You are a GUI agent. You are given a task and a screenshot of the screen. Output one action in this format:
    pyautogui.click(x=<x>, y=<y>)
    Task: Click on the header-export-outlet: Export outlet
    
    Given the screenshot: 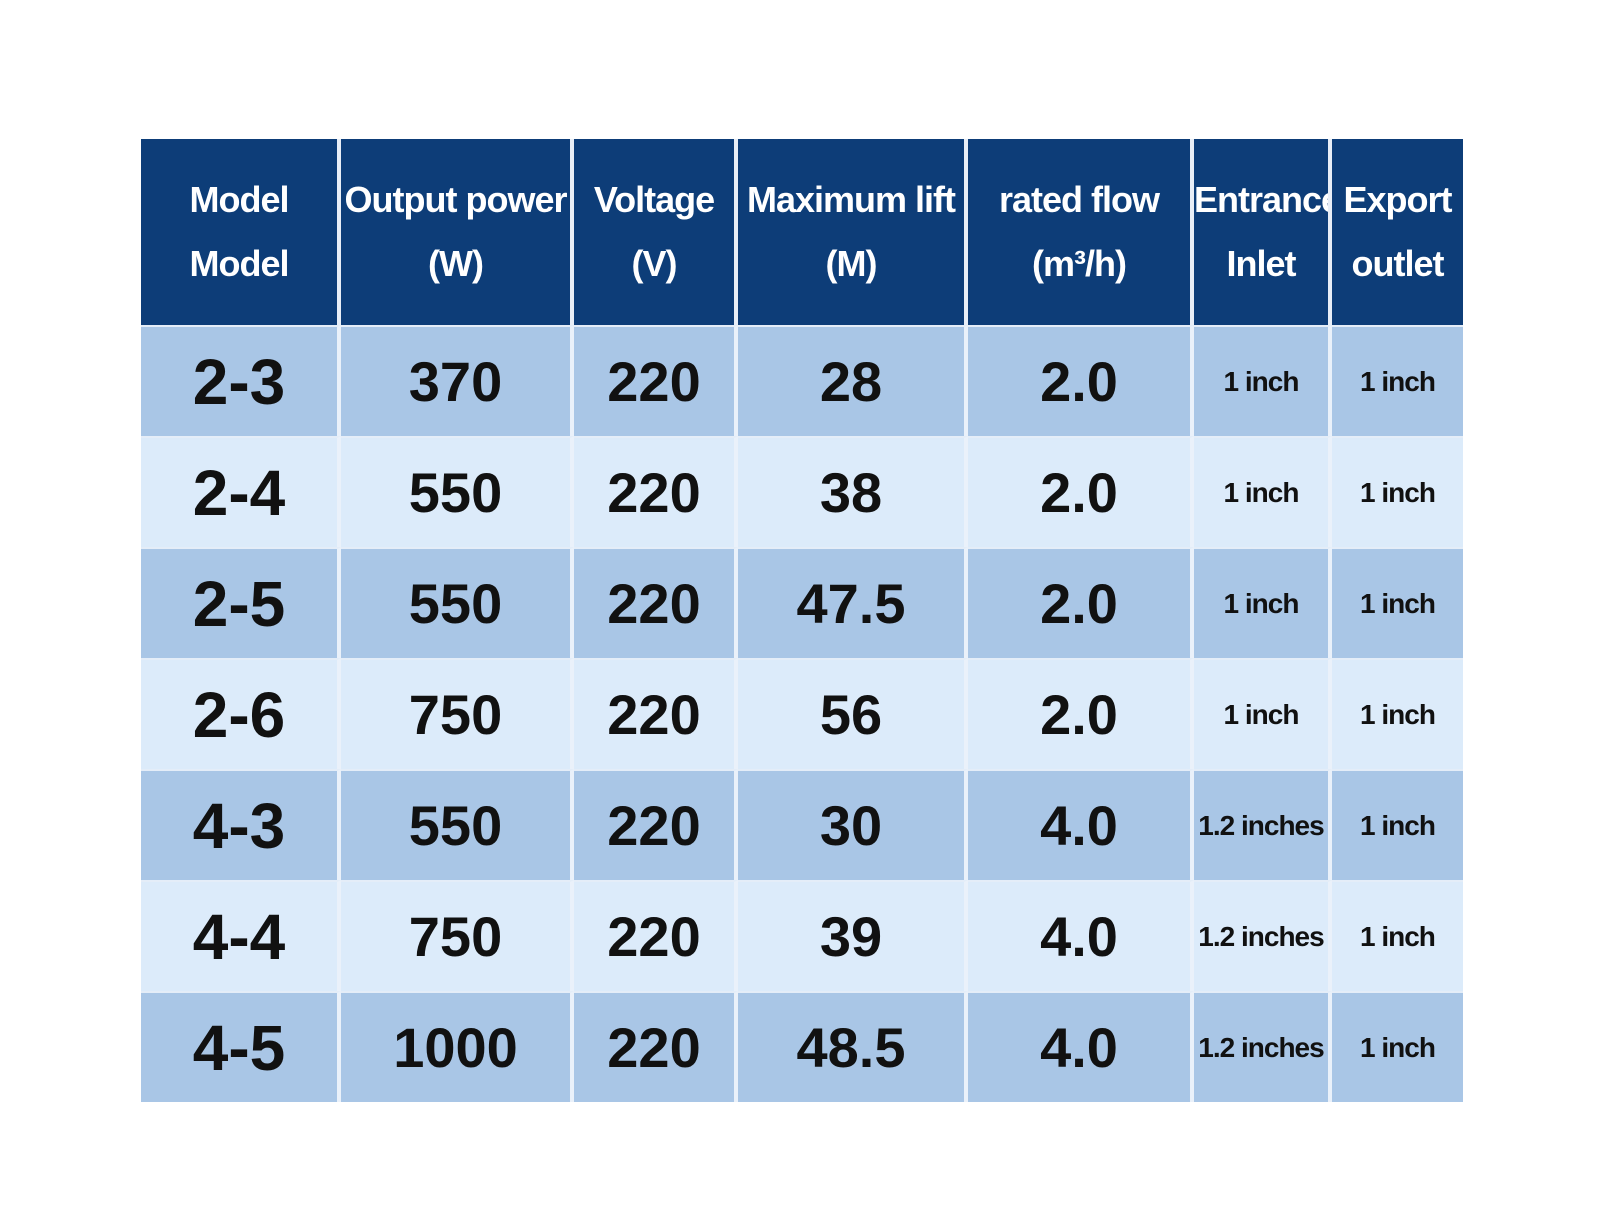 What is the action you would take?
    pyautogui.click(x=1397, y=232)
    